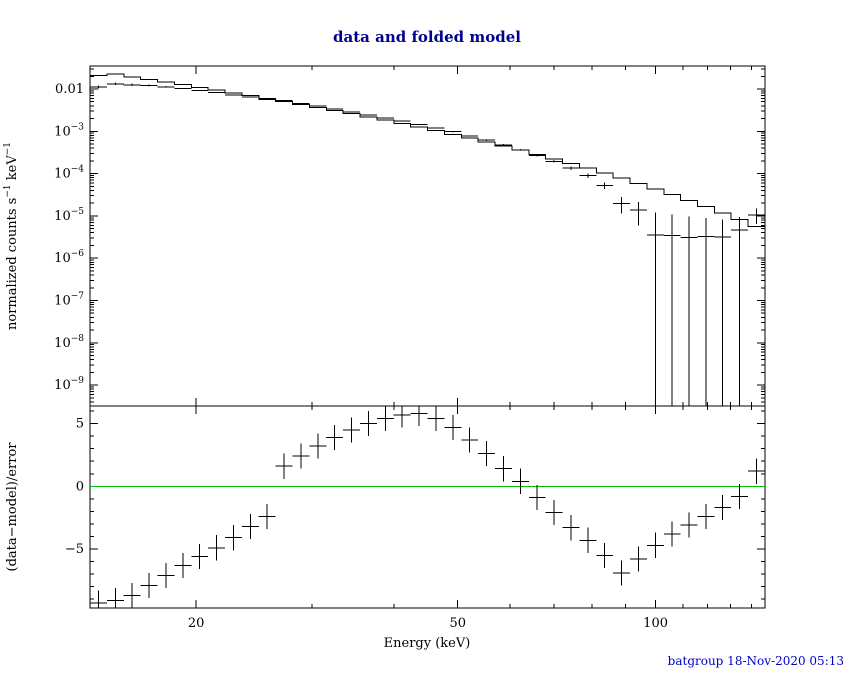 The image size is (850, 680). I want to click on x-tick-label: 20, so click(196, 623).